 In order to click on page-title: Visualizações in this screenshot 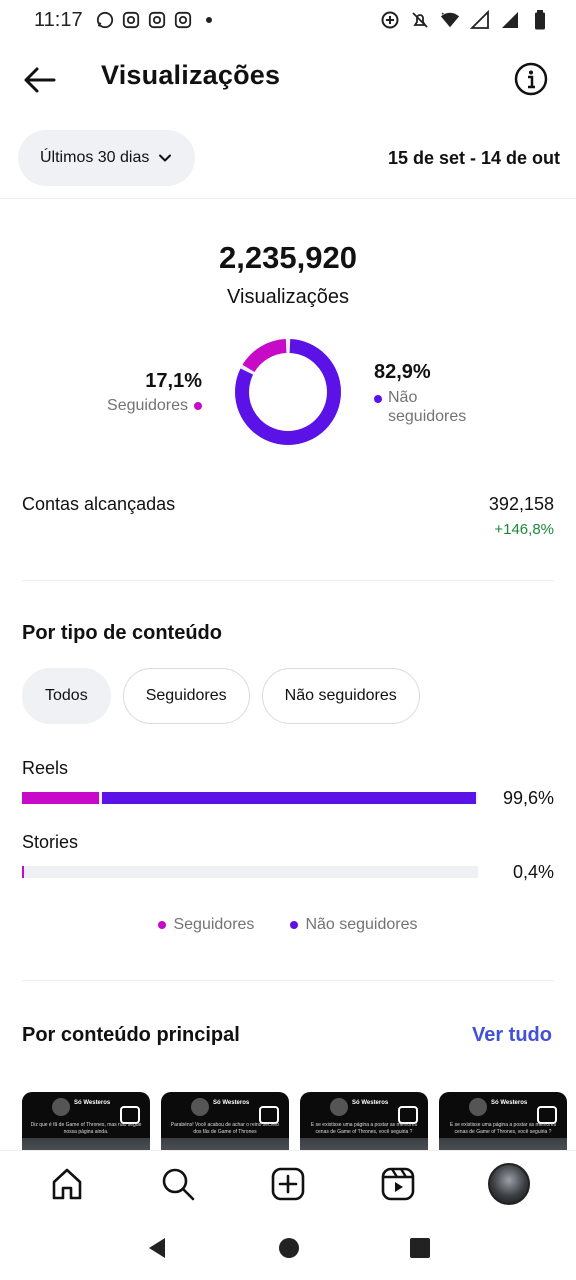, I will do `click(191, 75)`.